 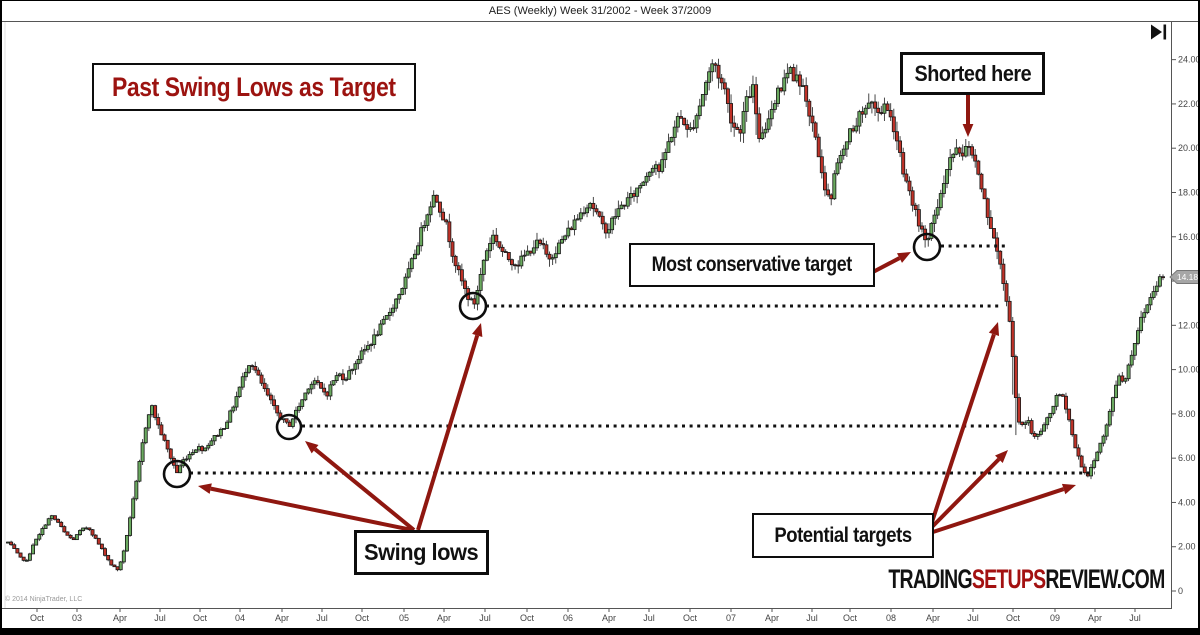 What do you see at coordinates (1009, 579) in the screenshot?
I see `watermark-setups: SETUPS` at bounding box center [1009, 579].